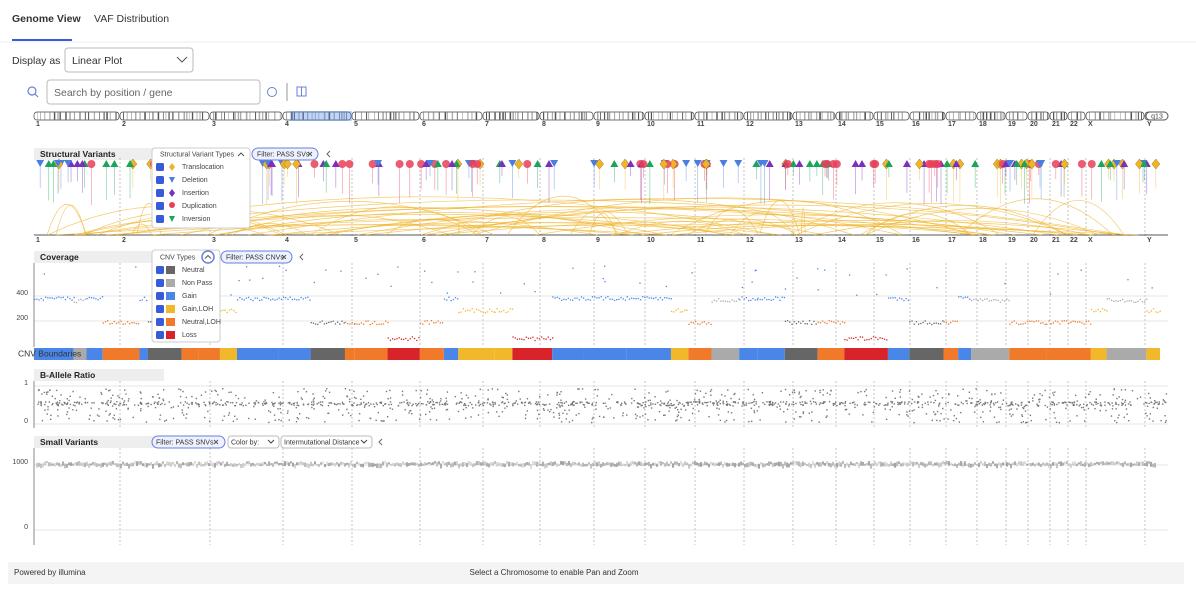  I want to click on color-by-select, so click(253, 442).